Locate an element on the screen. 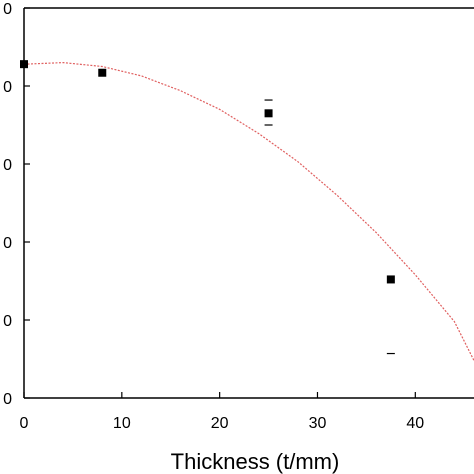 The width and height of the screenshot is (474, 474). x-tick-label: 40 is located at coordinates (415, 423).